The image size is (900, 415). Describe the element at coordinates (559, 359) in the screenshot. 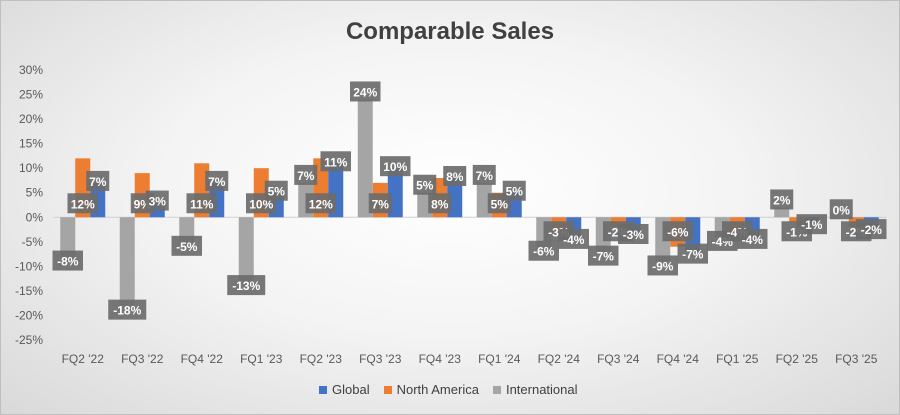

I see `x-tick-label: FQ2 '24` at that location.